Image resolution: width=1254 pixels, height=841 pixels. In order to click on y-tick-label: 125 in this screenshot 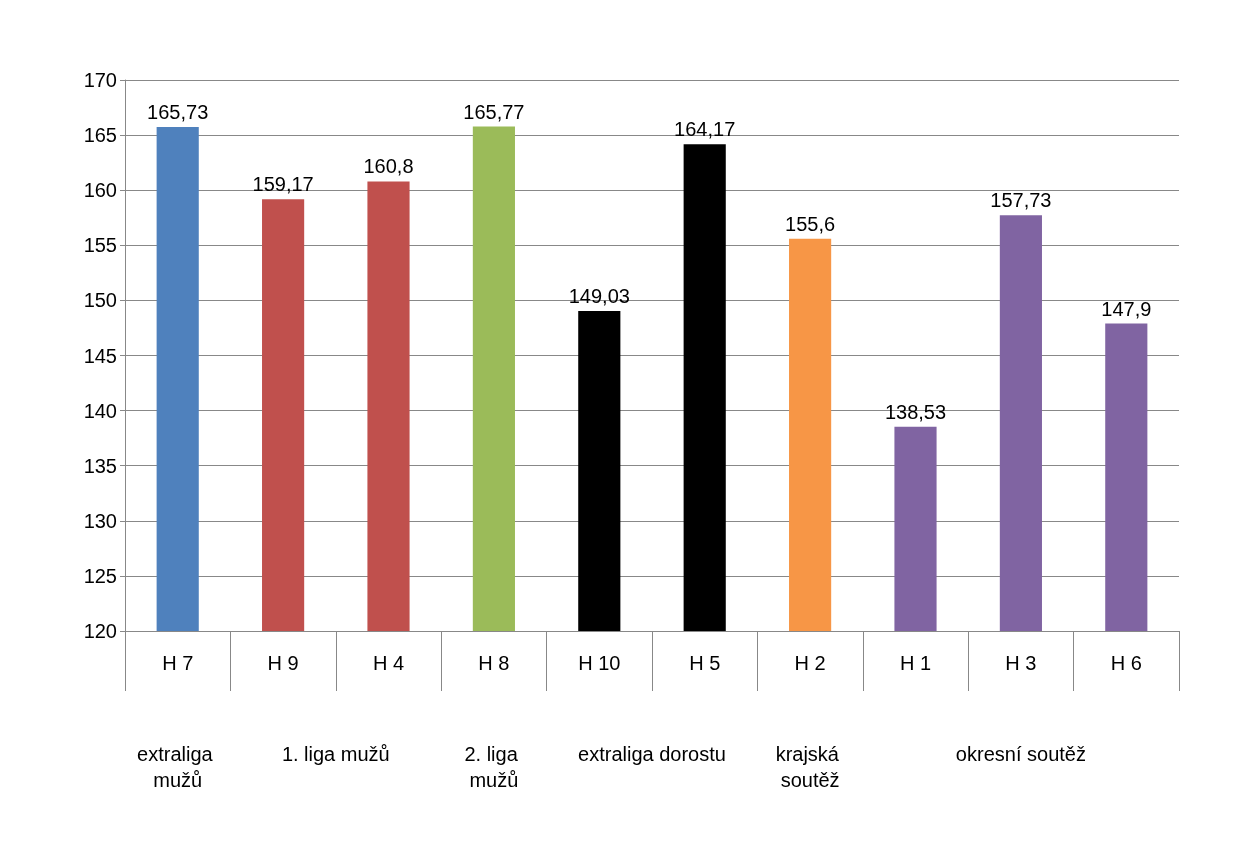, I will do `click(100, 575)`.